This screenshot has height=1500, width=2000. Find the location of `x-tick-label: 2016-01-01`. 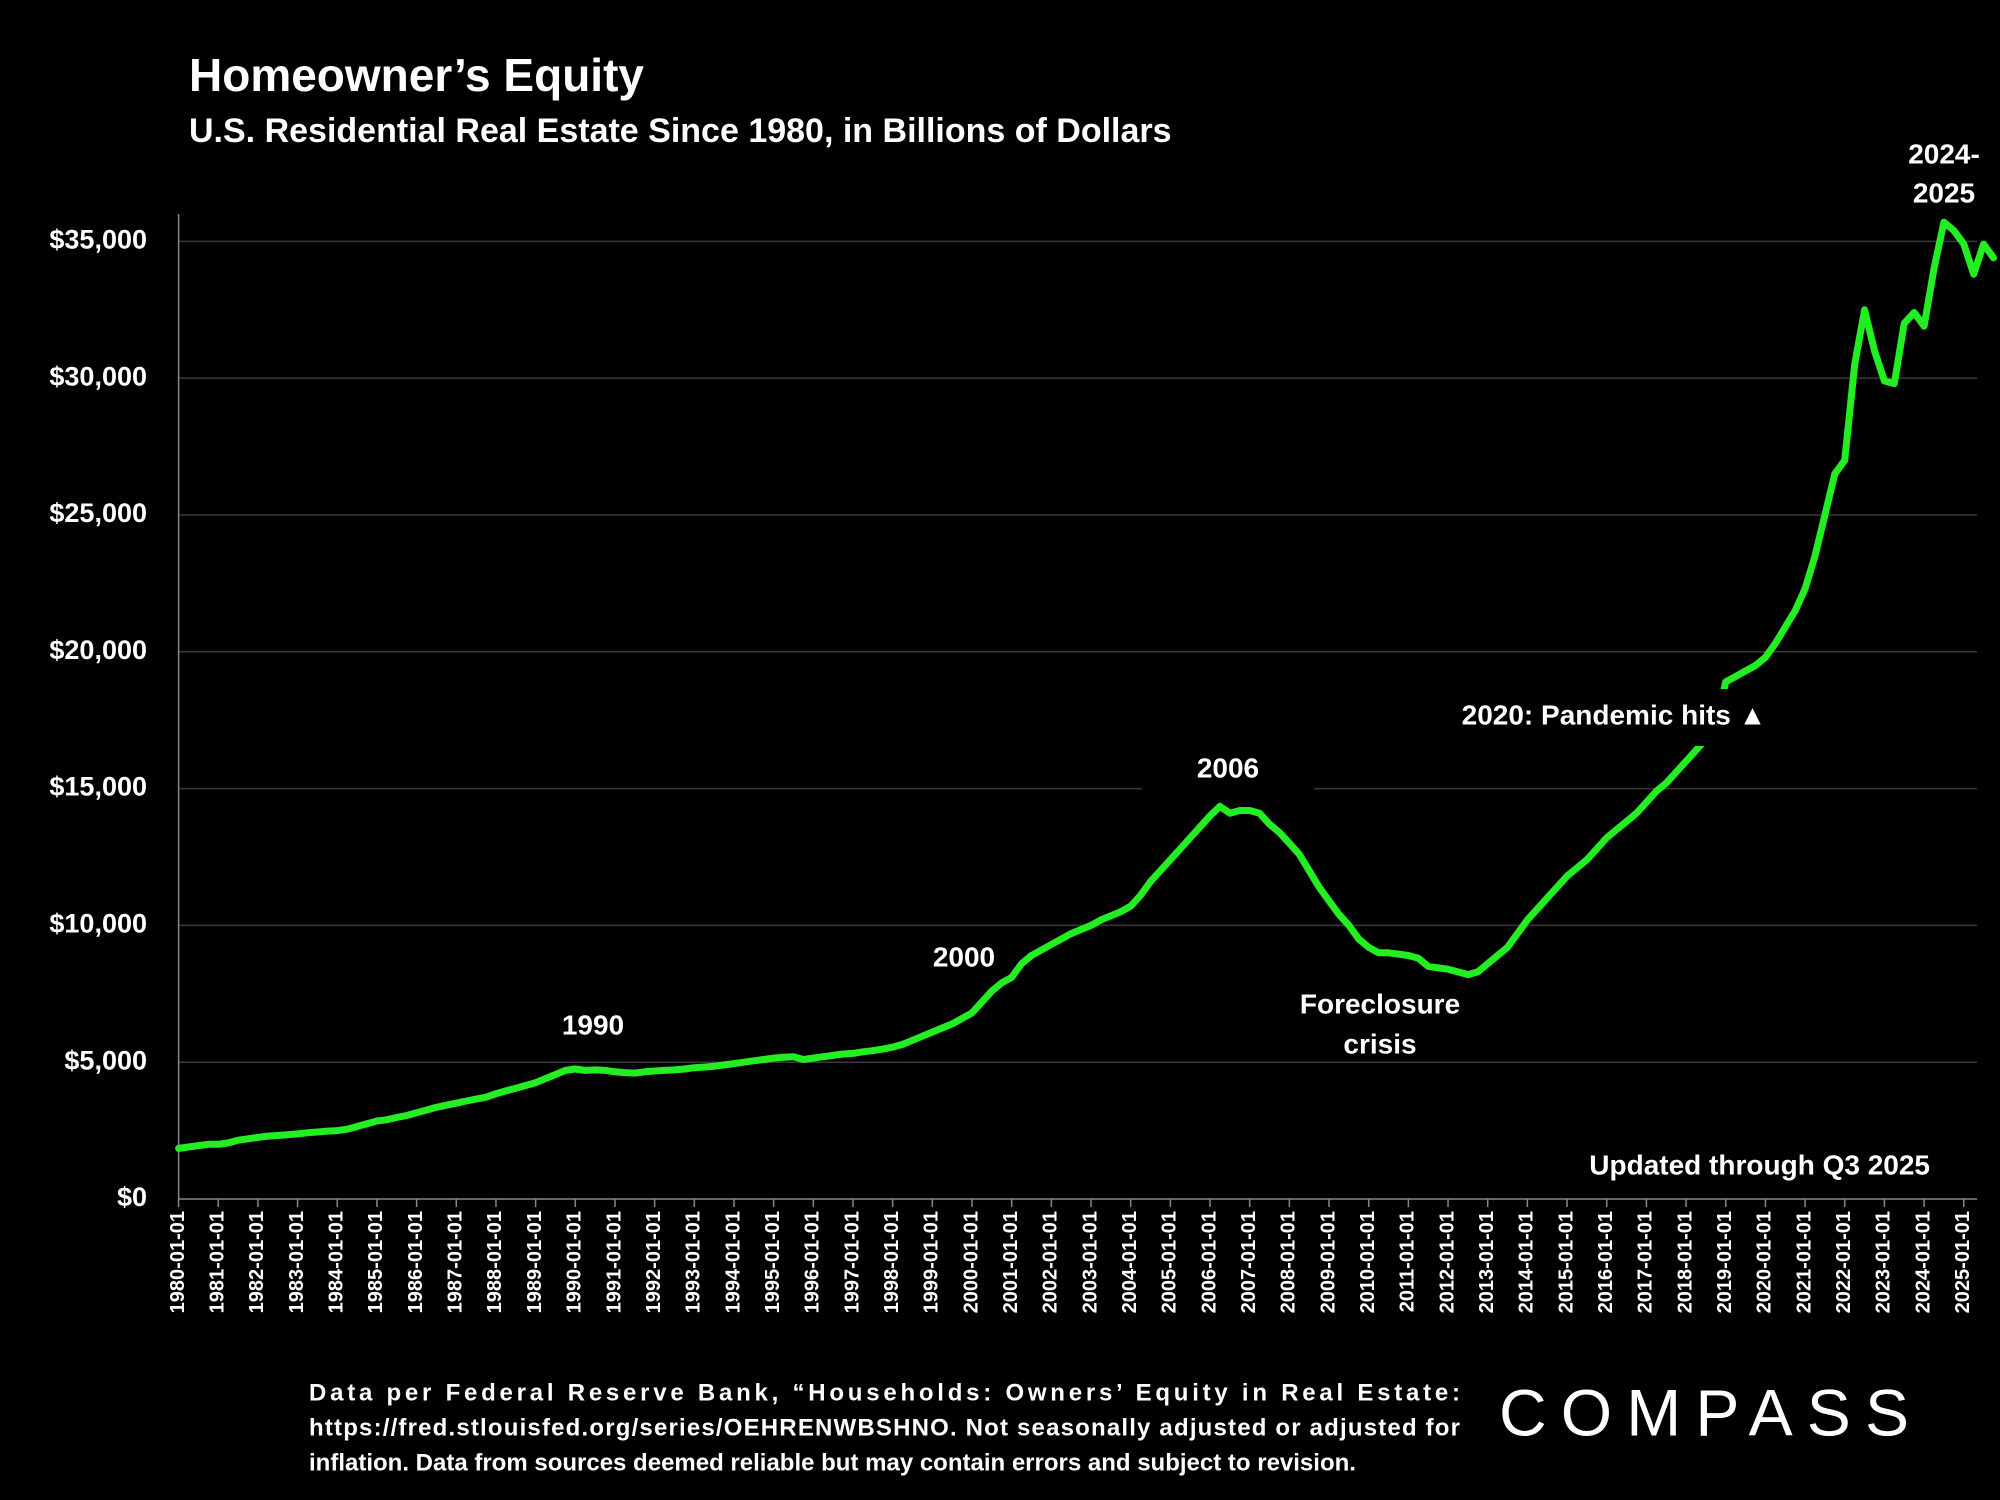

x-tick-label: 2016-01-01 is located at coordinates (1606, 1262).